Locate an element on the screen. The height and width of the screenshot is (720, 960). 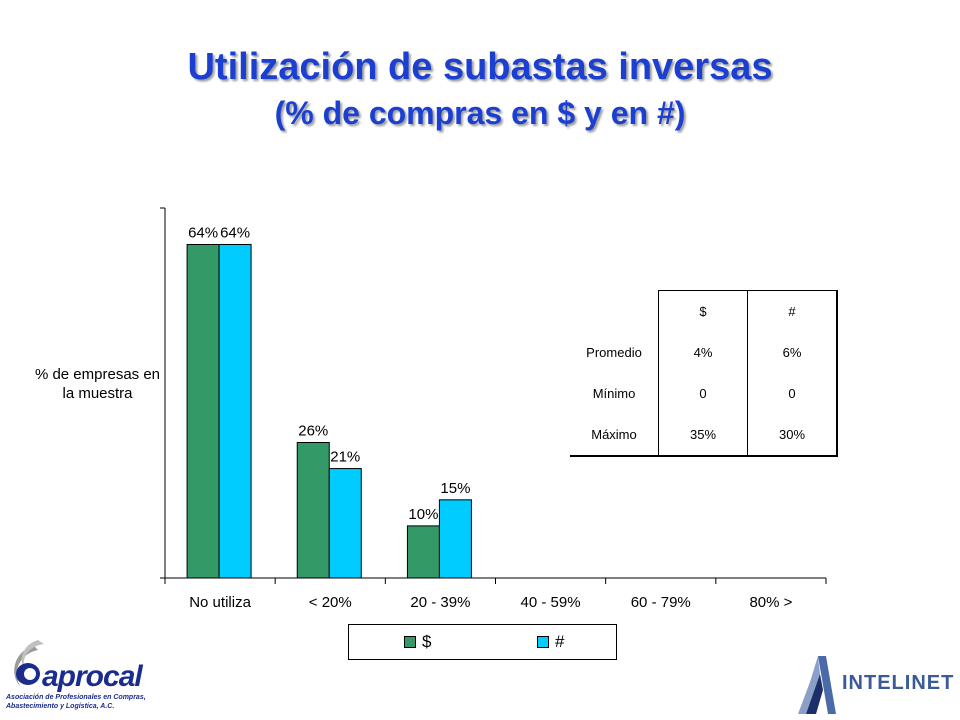
legend-swatch-count is located at coordinates (543, 642).